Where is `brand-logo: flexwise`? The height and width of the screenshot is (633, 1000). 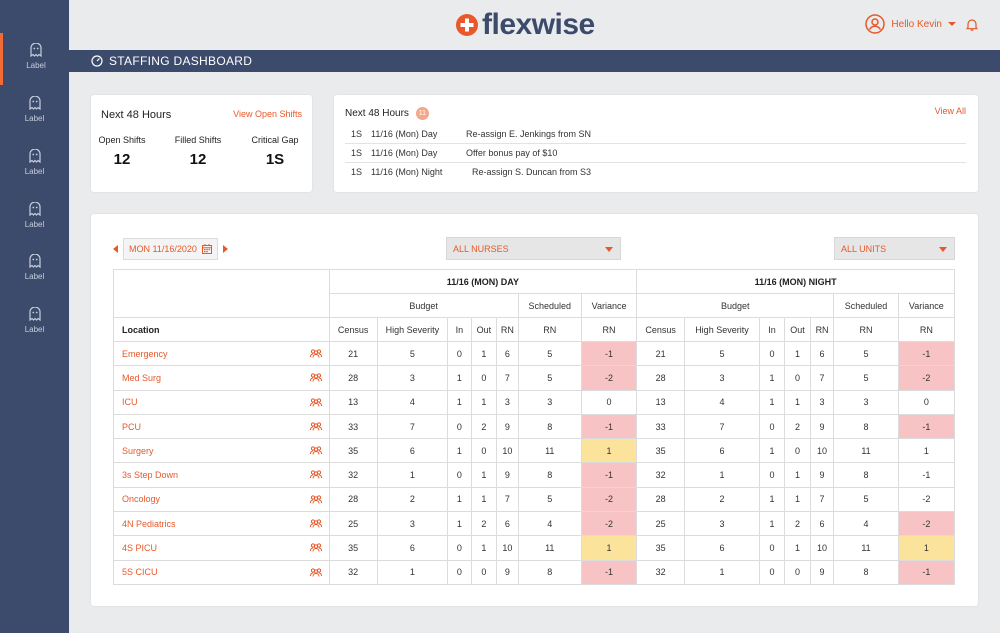
brand-logo: flexwise is located at coordinates (525, 25).